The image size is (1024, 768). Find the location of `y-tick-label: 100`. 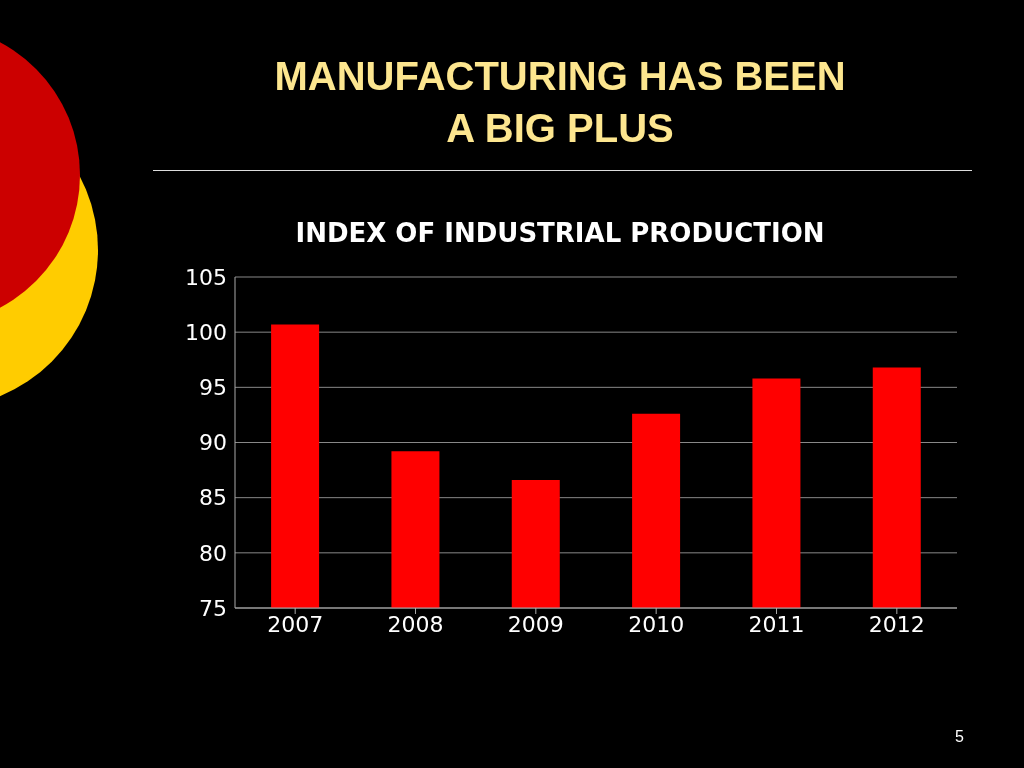

y-tick-label: 100 is located at coordinates (206, 332).